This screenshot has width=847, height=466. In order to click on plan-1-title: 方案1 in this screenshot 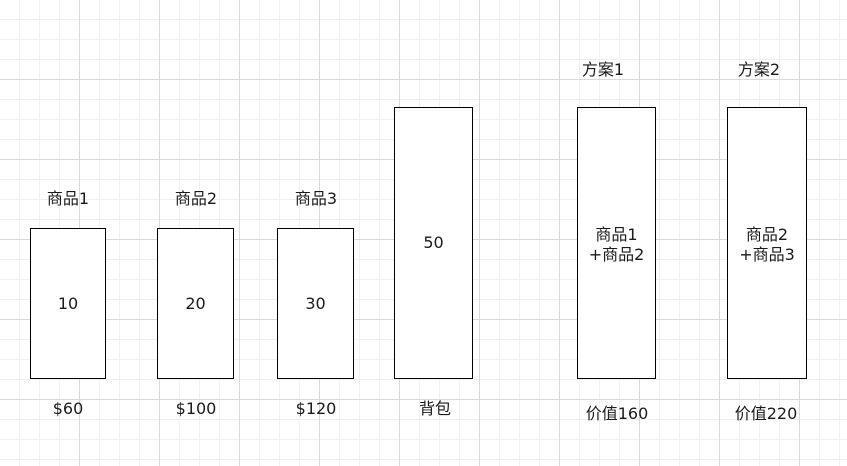, I will do `click(603, 69)`.